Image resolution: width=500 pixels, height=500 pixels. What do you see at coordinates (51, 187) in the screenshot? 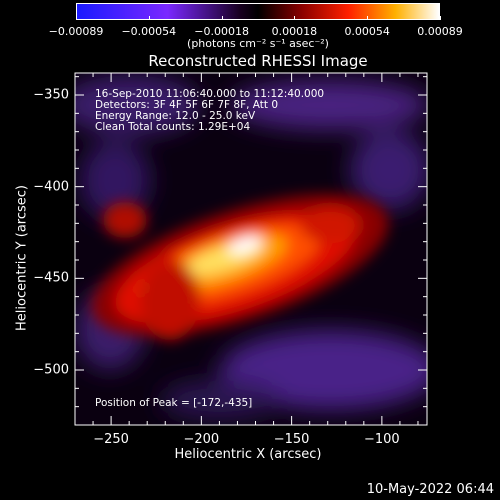
I see `y-tick-label: −400` at bounding box center [51, 187].